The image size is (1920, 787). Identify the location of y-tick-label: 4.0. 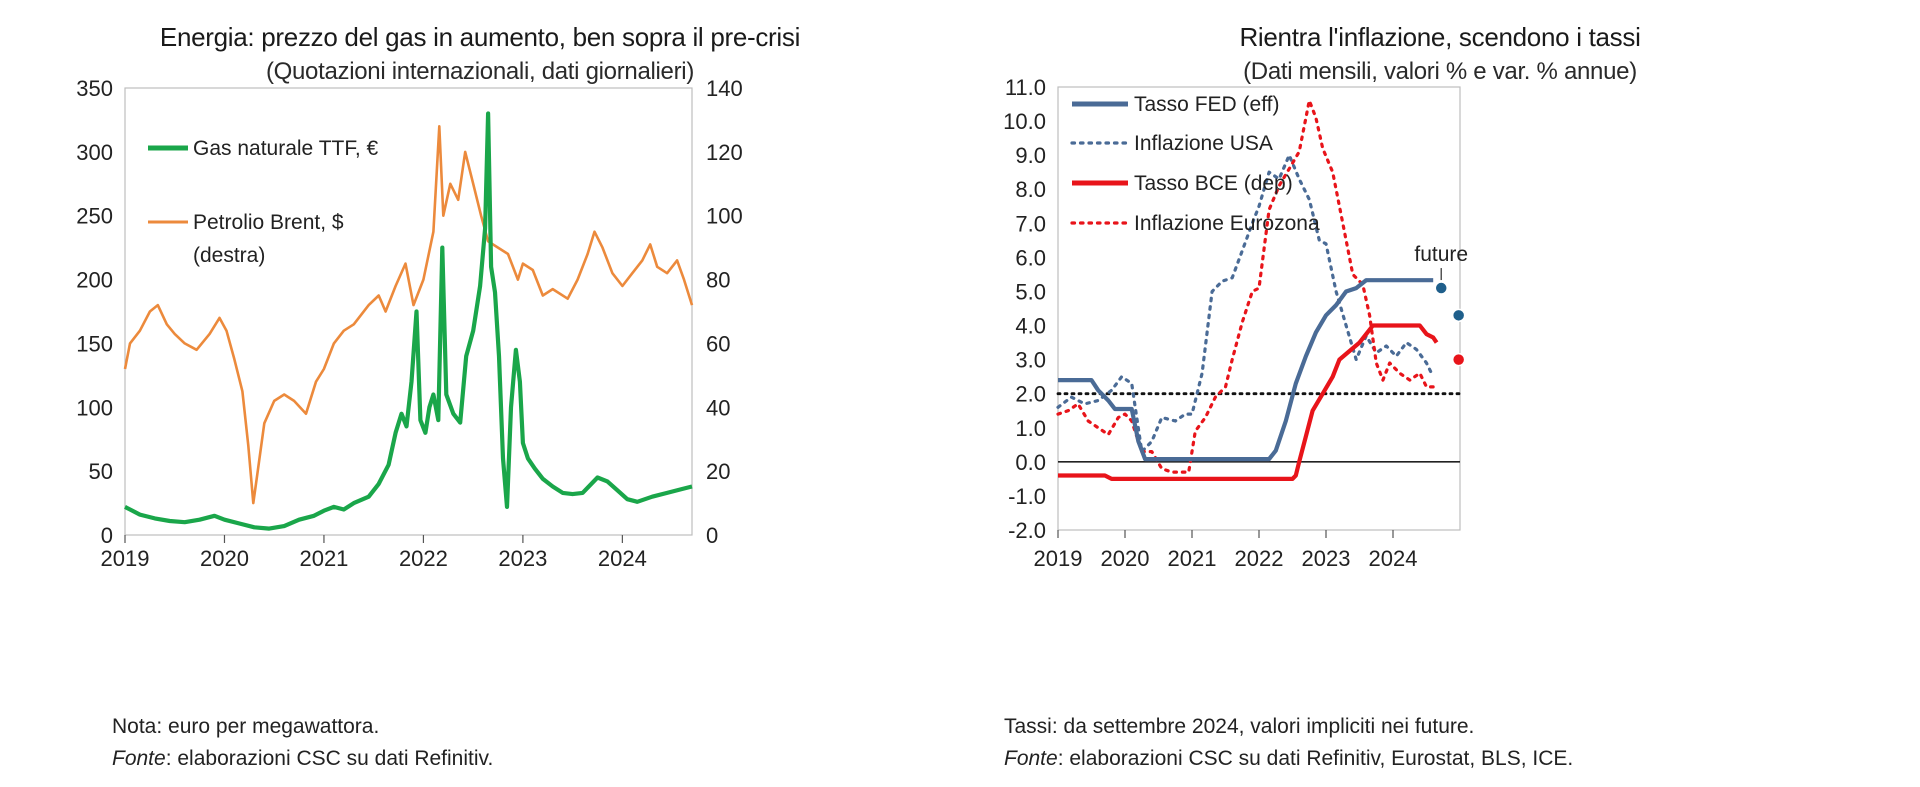
(1030, 326).